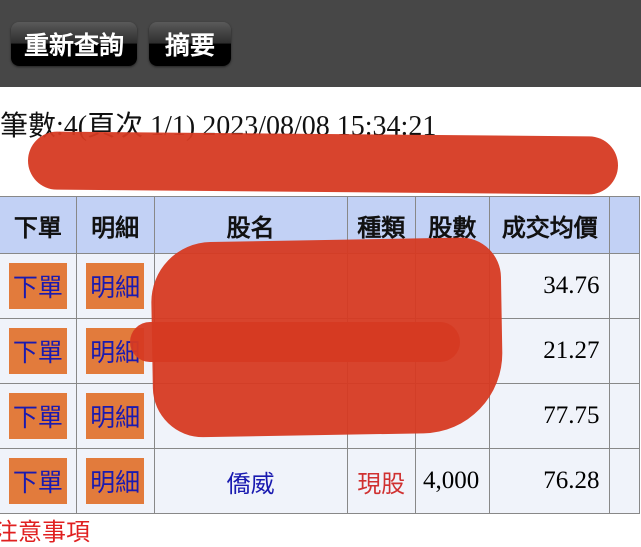  Describe the element at coordinates (320, 225) in the screenshot. I see `table-header: 下單 明細 股名 種類 股數 成交均價` at that location.